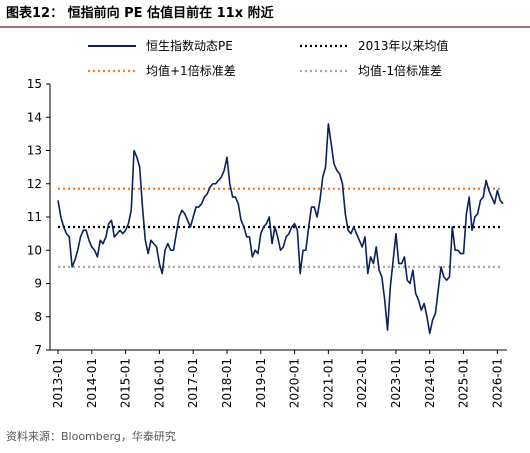 This screenshot has width=530, height=453. What do you see at coordinates (34, 217) in the screenshot?
I see `y-tick-label: 11` at bounding box center [34, 217].